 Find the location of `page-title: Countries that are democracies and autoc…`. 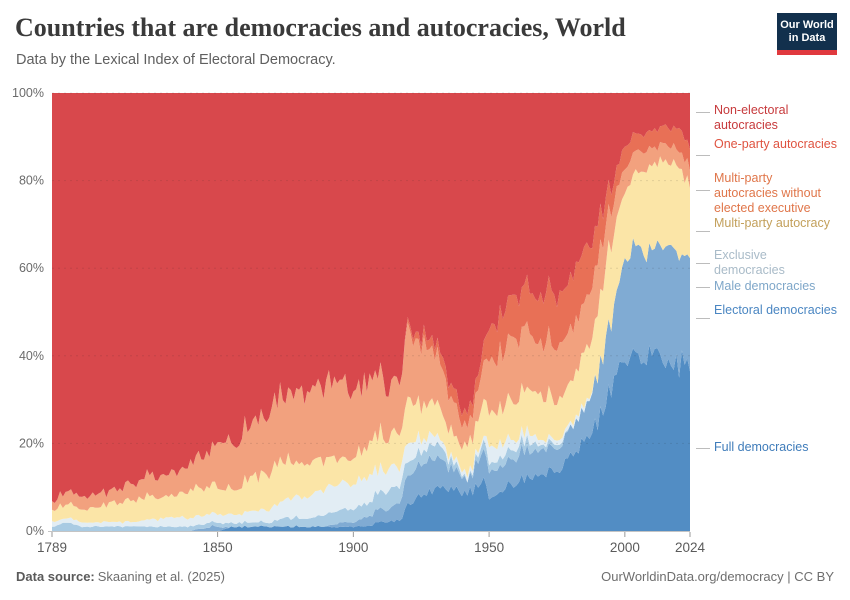

page-title: Countries that are democracies and autoc… is located at coordinates (320, 27).